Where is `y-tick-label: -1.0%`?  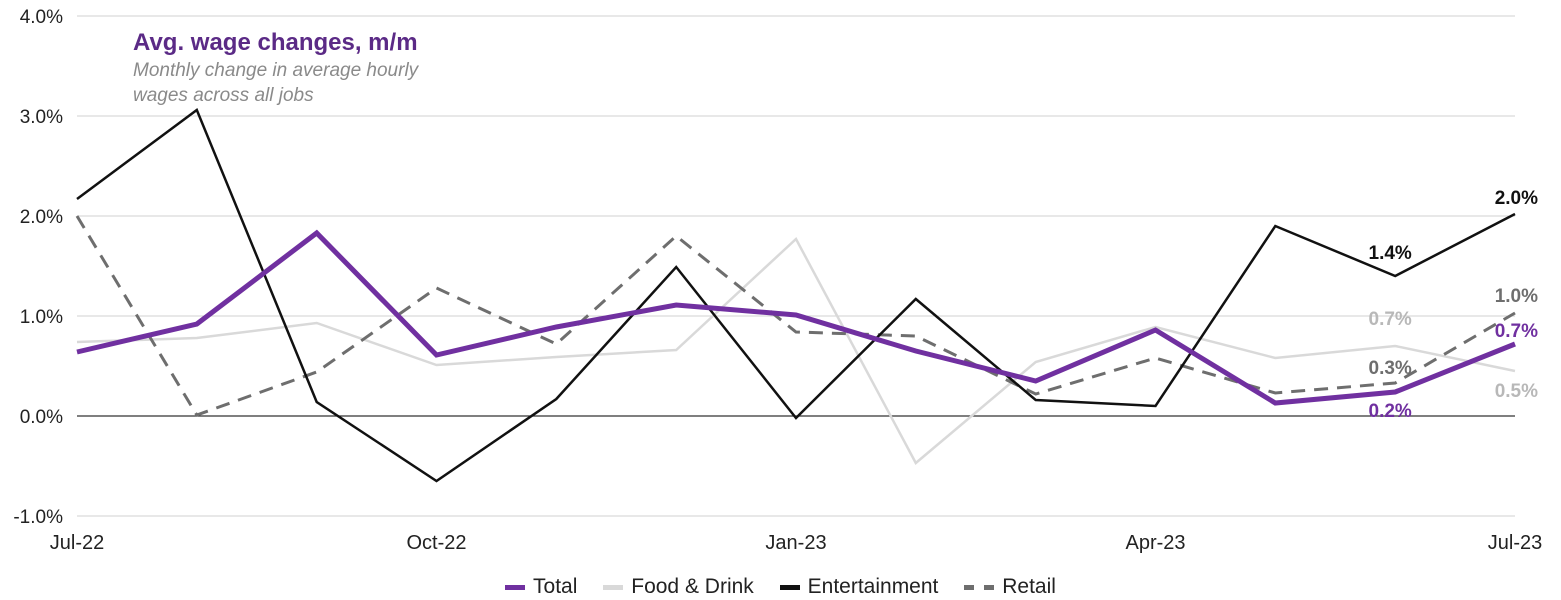
y-tick-label: -1.0% is located at coordinates (38, 517).